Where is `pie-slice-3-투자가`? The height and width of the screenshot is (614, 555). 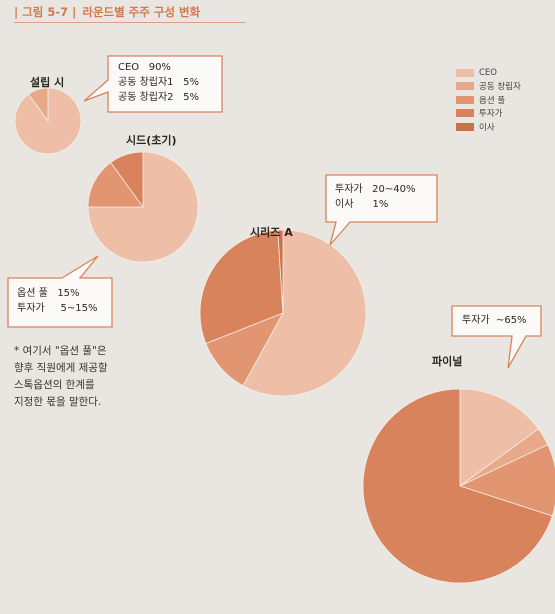 pie-slice-3-투자가 is located at coordinates (241, 287).